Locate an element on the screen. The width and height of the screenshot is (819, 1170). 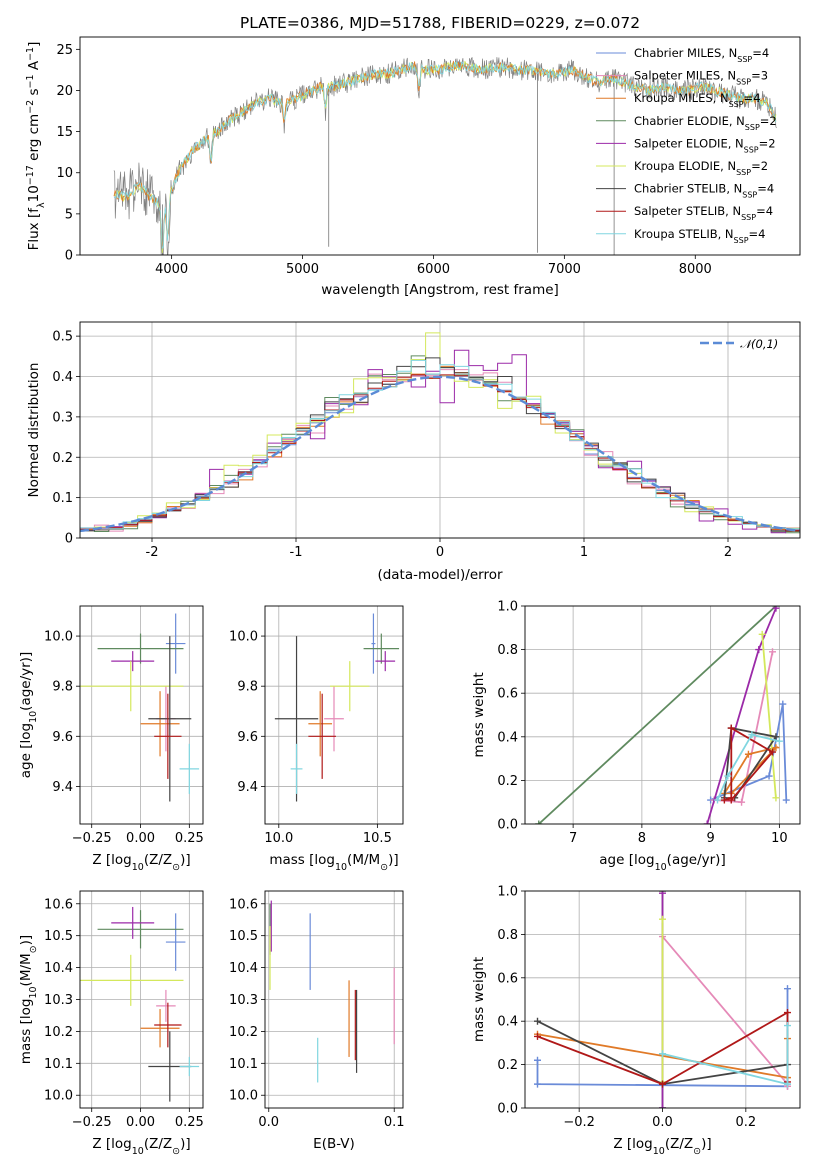
y-axis-label: Flux [fλ10−17 erg cm−2 s−1 A−1] is located at coordinates (36, 146).